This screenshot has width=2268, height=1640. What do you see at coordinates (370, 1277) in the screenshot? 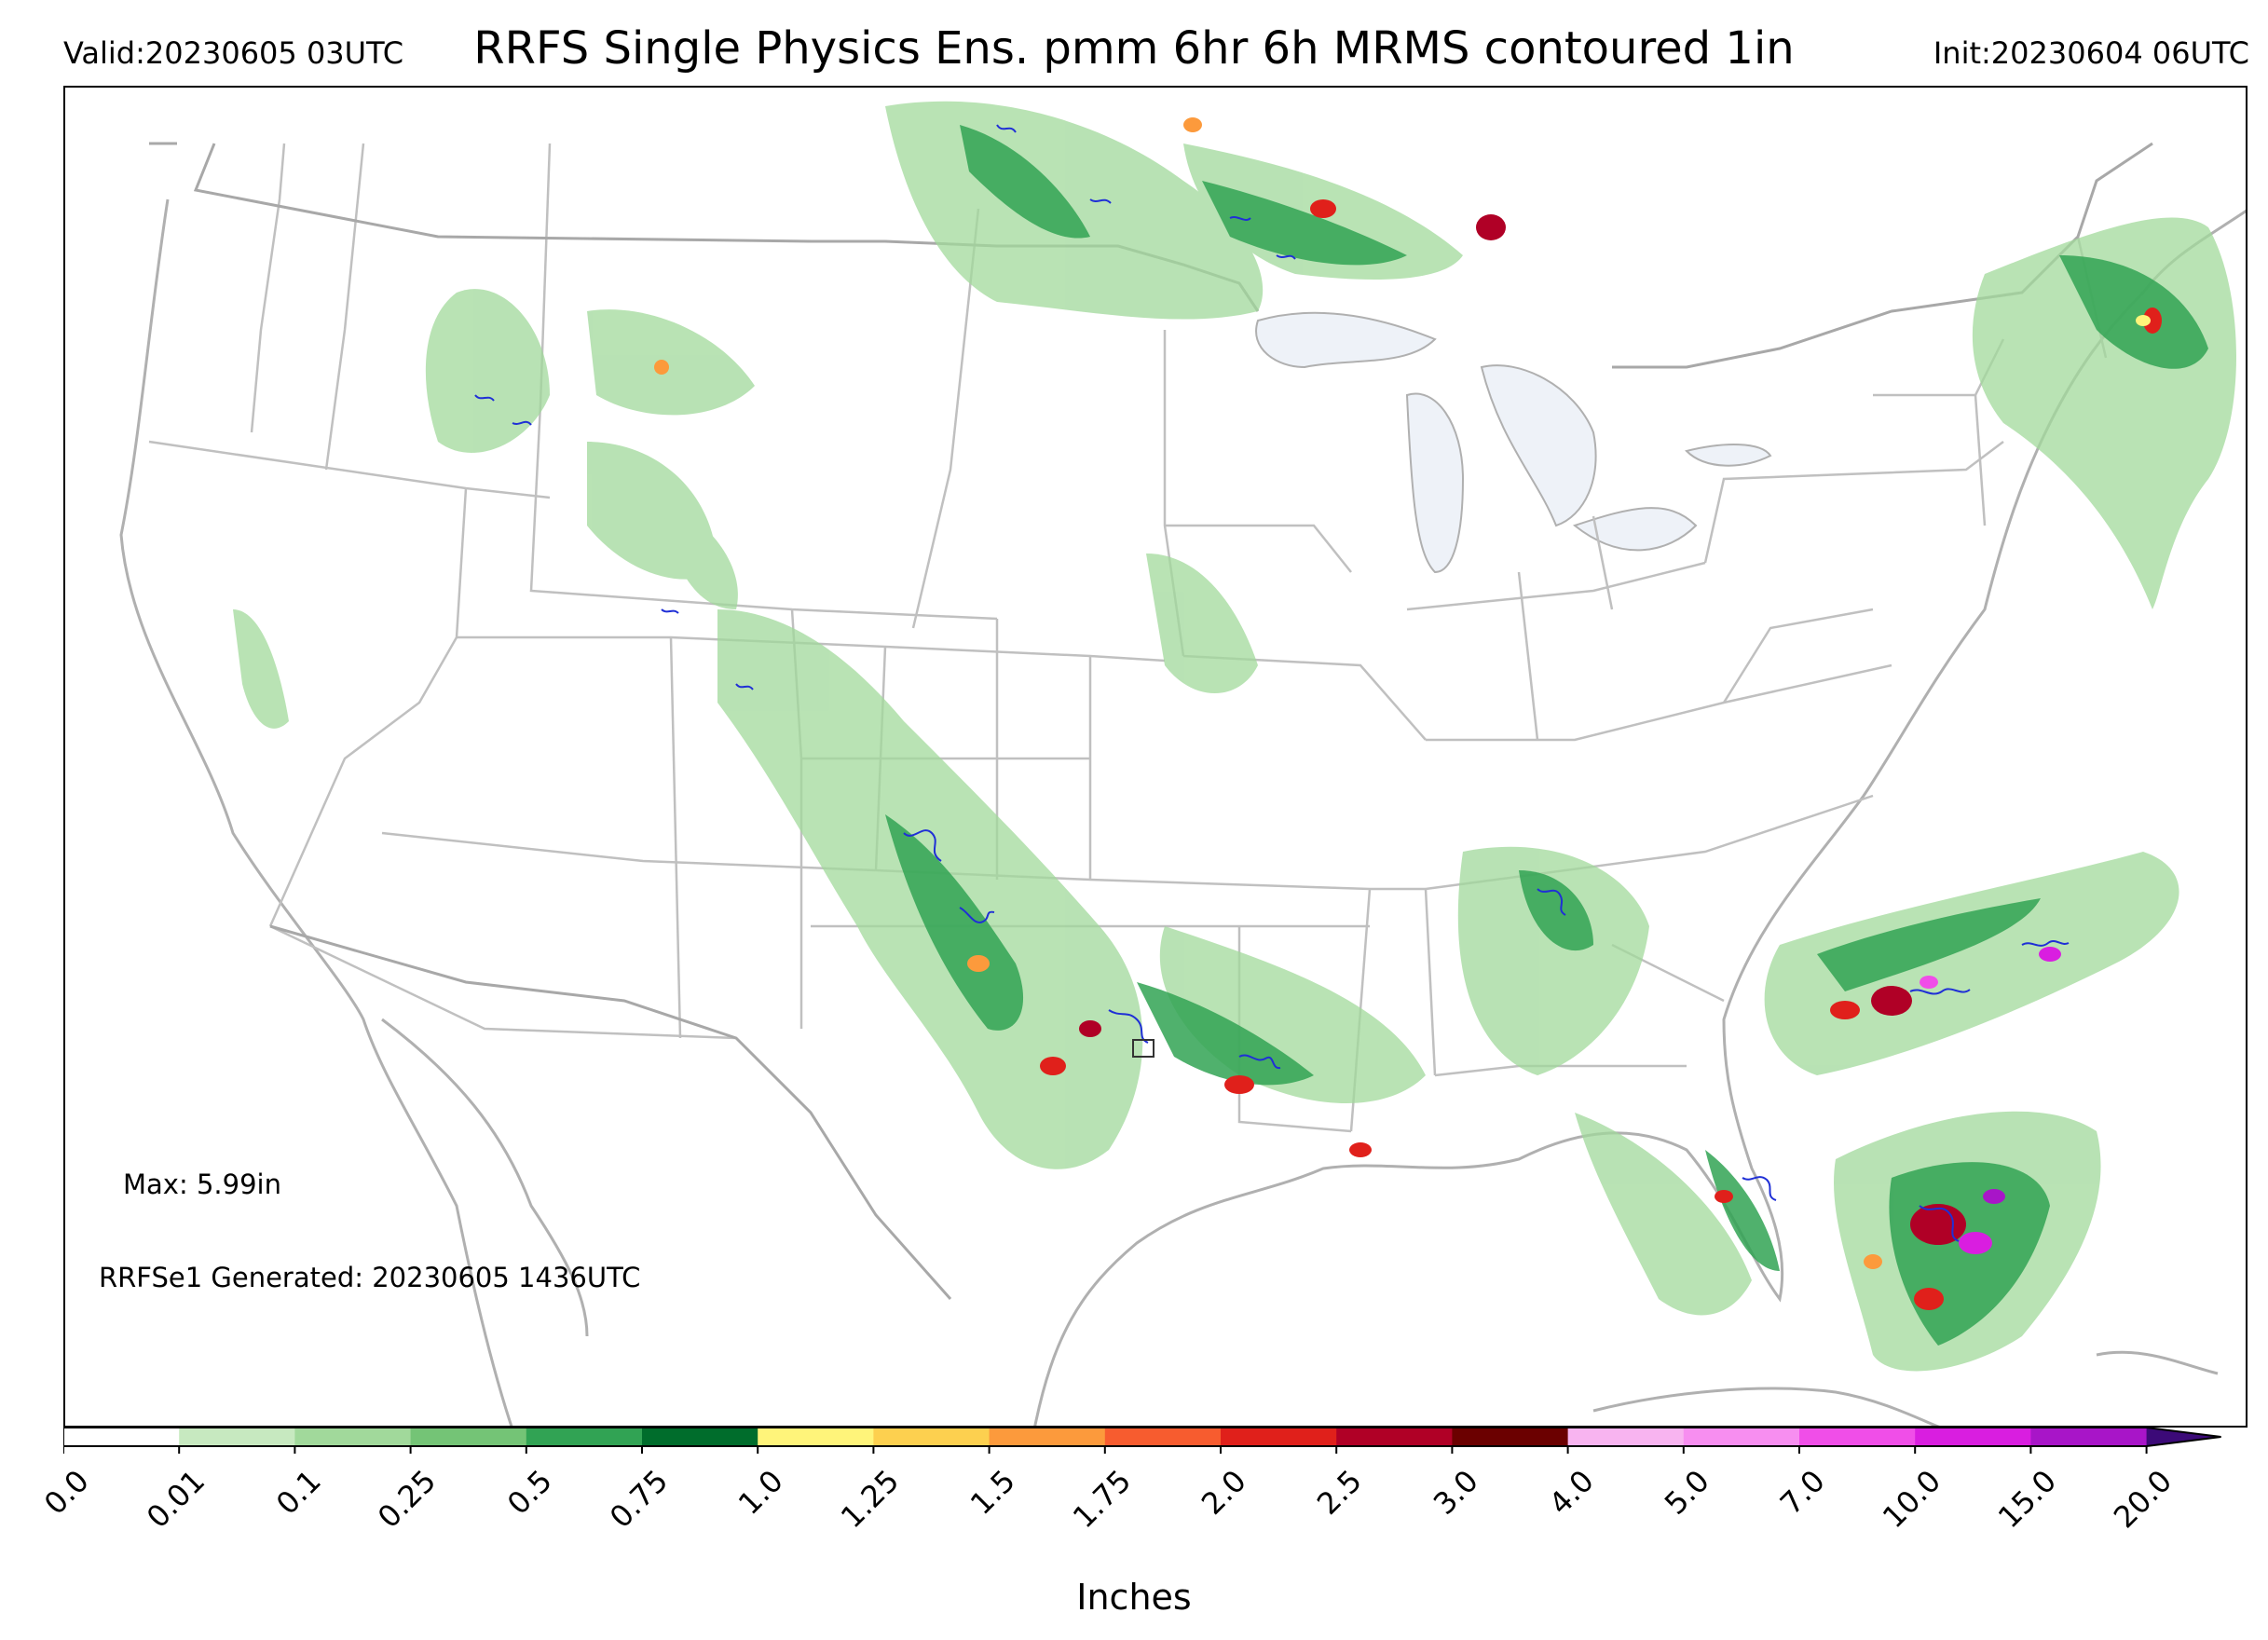
I see `generated-stamp: RRFSe1 Generated: 20230605 1436UTC` at bounding box center [370, 1277].